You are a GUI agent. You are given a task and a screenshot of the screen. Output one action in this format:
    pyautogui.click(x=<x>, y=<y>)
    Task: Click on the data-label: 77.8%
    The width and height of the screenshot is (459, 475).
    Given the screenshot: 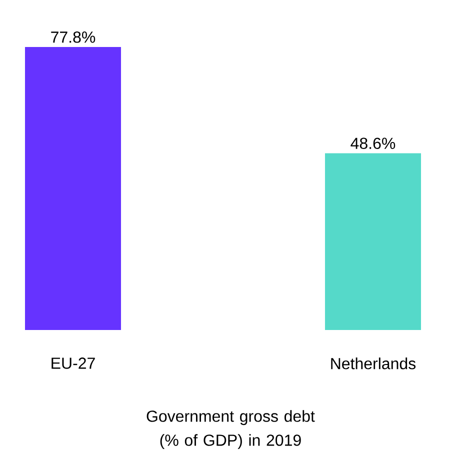 What is the action you would take?
    pyautogui.click(x=73, y=37)
    